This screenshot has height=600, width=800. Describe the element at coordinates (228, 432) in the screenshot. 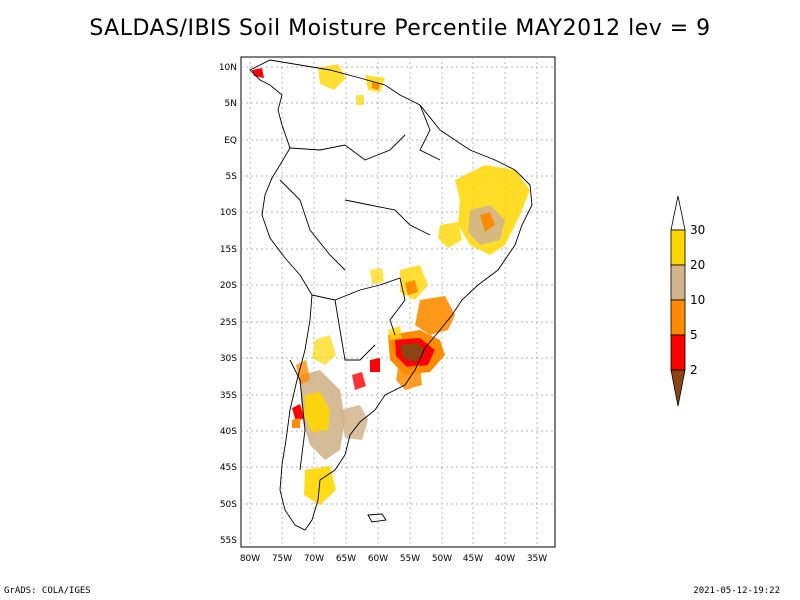

I see `lat-tick-label: 40S` at that location.